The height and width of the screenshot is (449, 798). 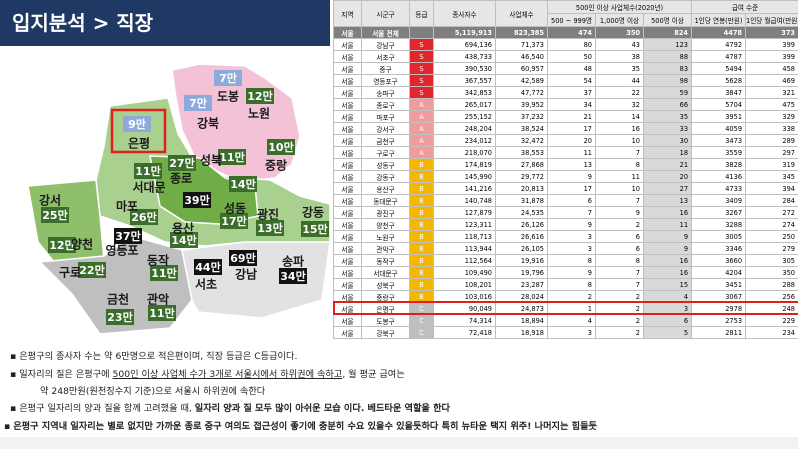 What do you see at coordinates (211, 161) in the screenshot?
I see `district-name: 성북` at bounding box center [211, 161].